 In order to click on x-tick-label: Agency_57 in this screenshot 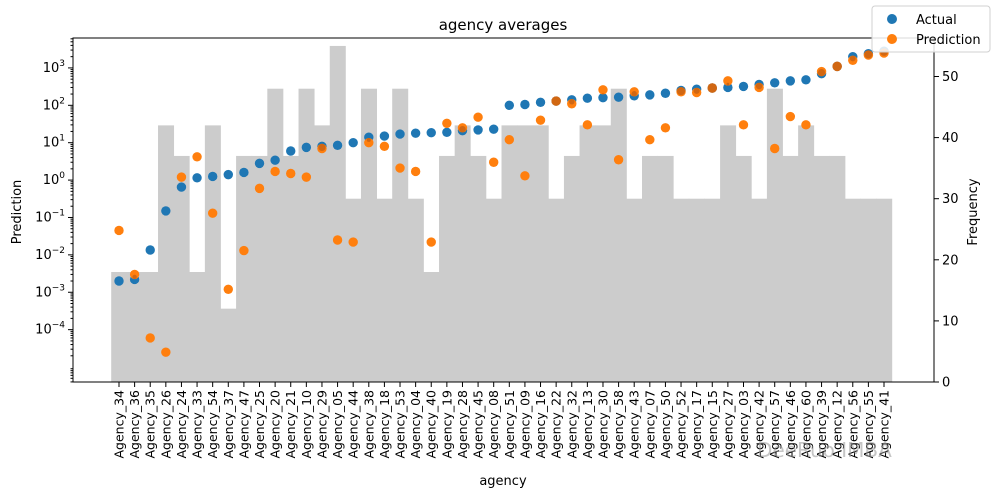, I will do `click(774, 424)`.